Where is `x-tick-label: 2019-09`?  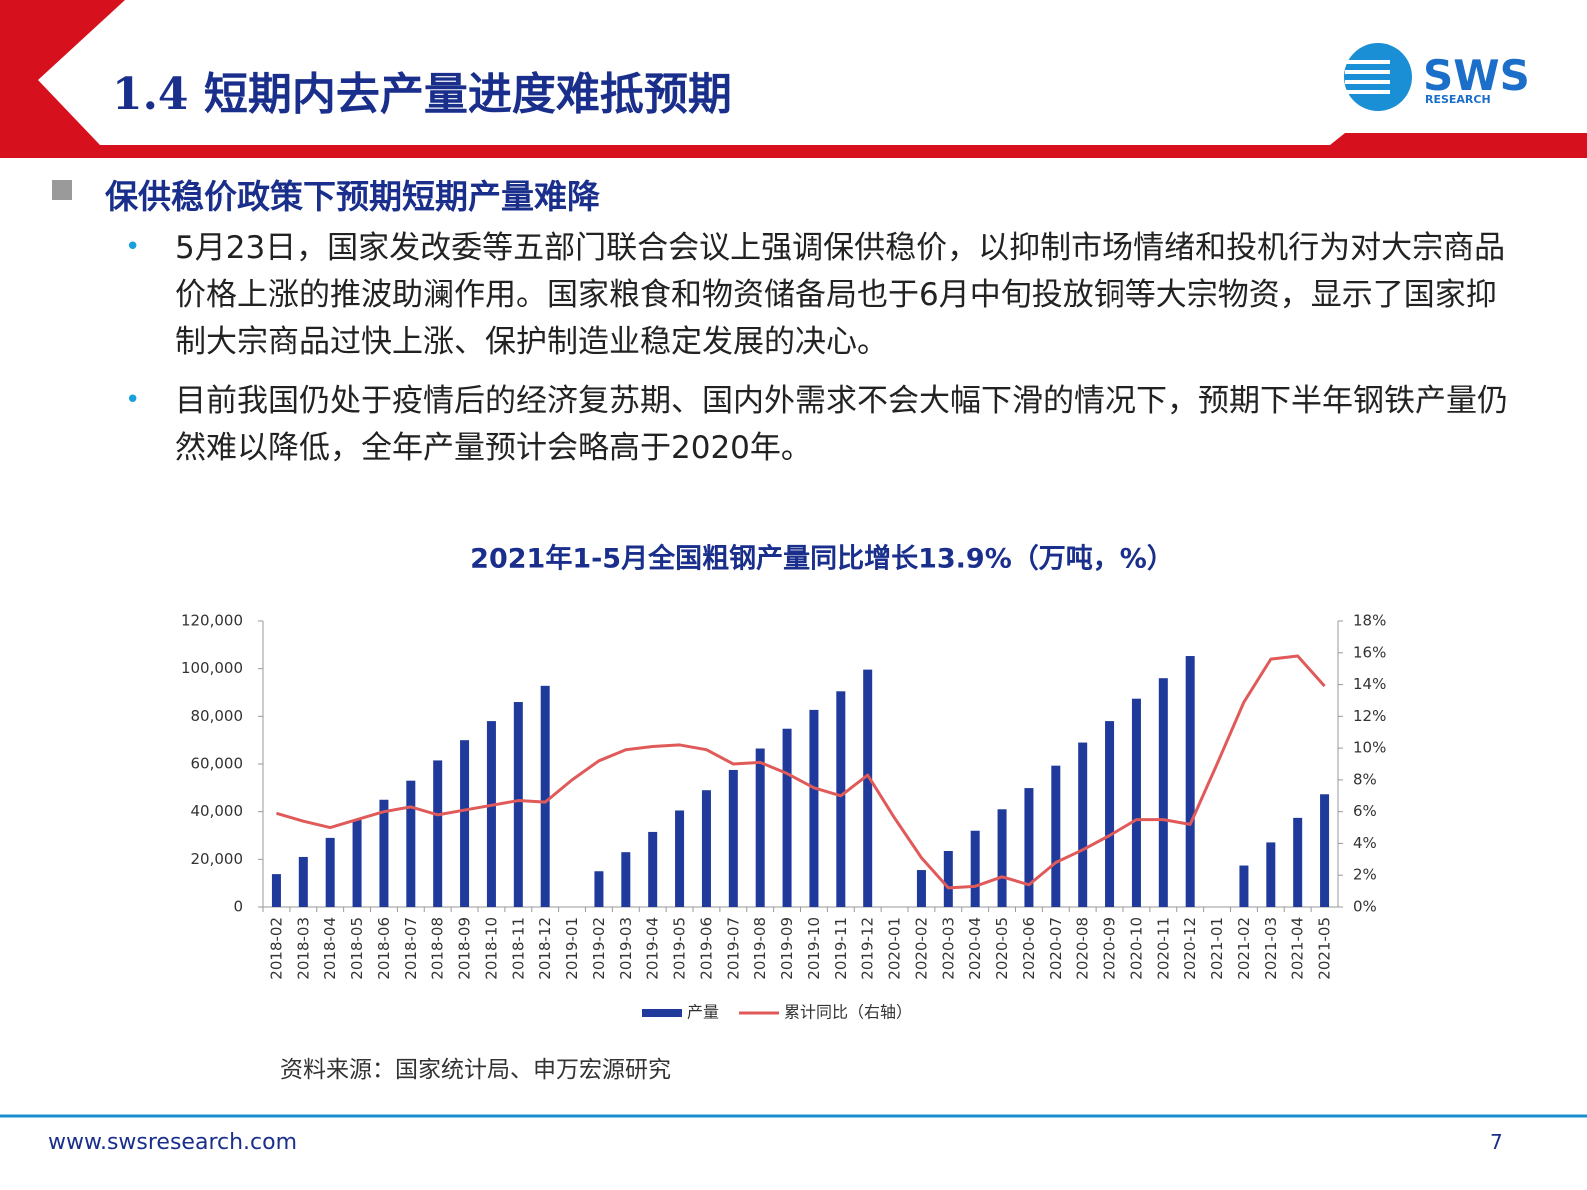 x-tick-label: 2019-09 is located at coordinates (787, 948).